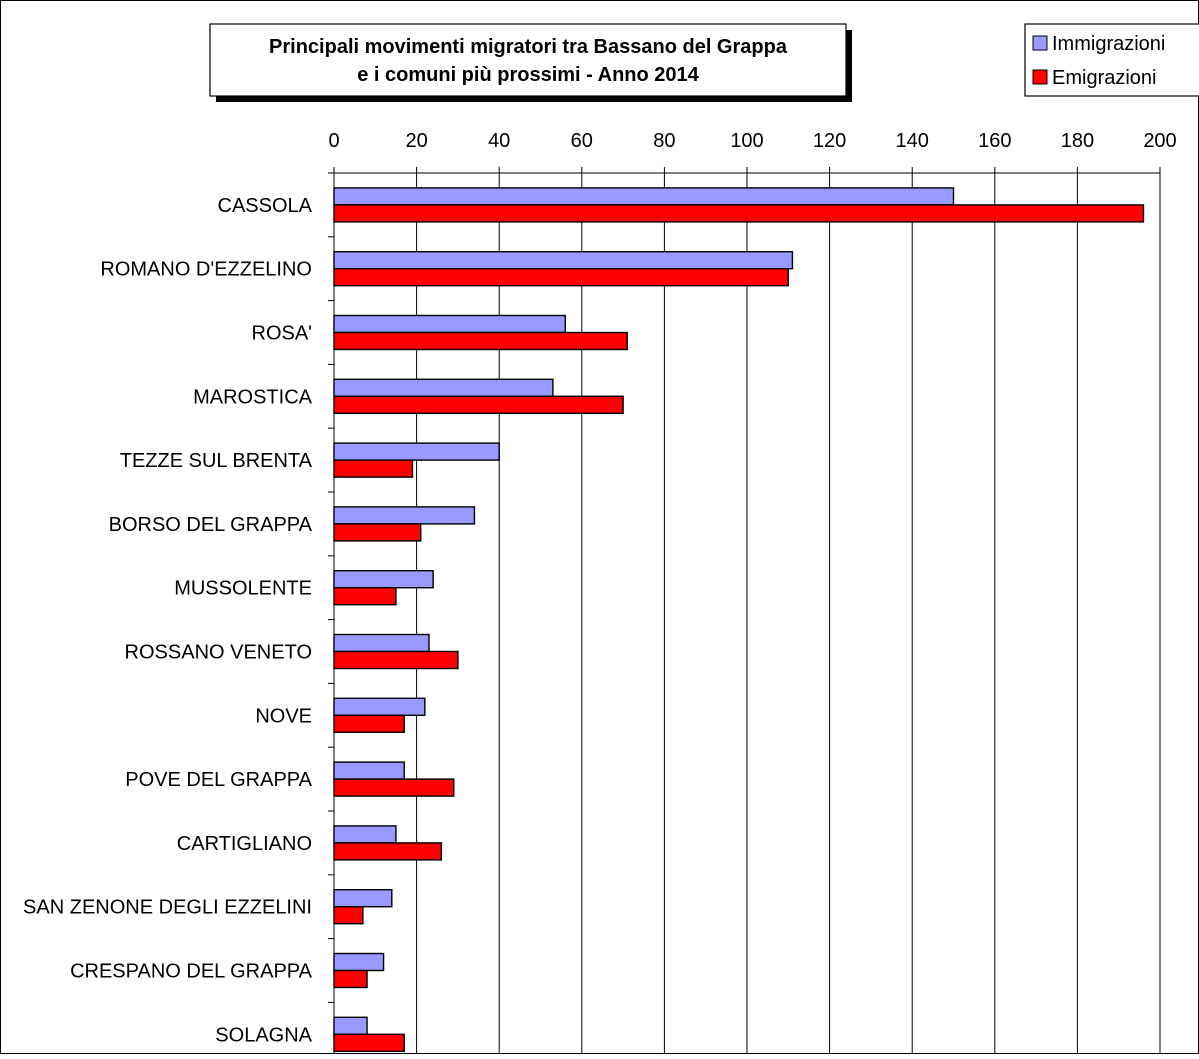 This screenshot has height=1059, width=1199. Describe the element at coordinates (211, 525) in the screenshot. I see `category-label-borso-del-grappa: BORSO DEL GRAPPA` at that location.